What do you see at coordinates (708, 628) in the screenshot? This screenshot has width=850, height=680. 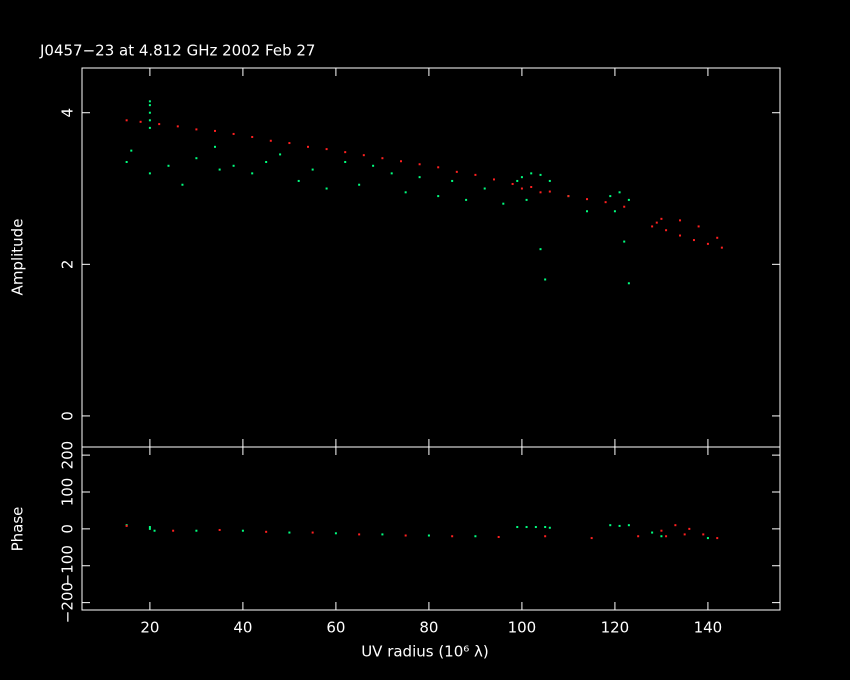 I see `x-tick-label: 140` at bounding box center [708, 628].